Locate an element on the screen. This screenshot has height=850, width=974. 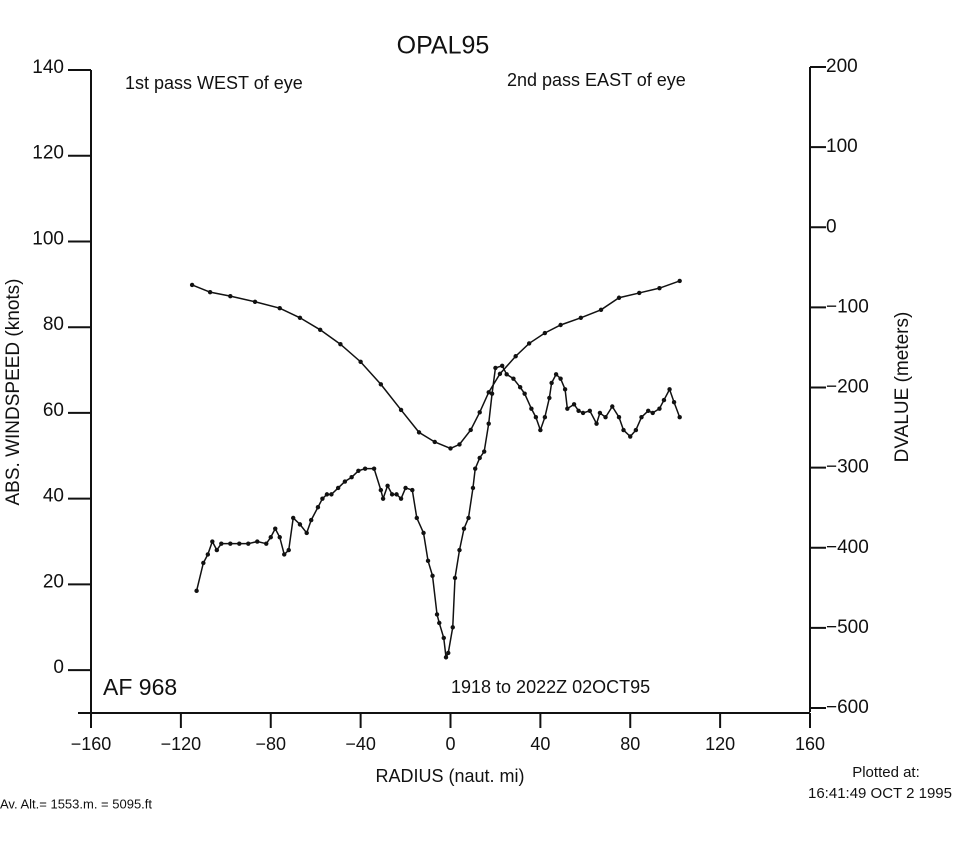
annotation: AF 968 is located at coordinates (140, 687).